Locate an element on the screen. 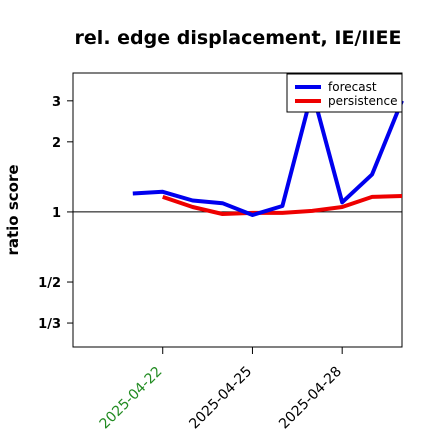 The image size is (440, 440). y-tick-label-3: 2 is located at coordinates (56, 143).